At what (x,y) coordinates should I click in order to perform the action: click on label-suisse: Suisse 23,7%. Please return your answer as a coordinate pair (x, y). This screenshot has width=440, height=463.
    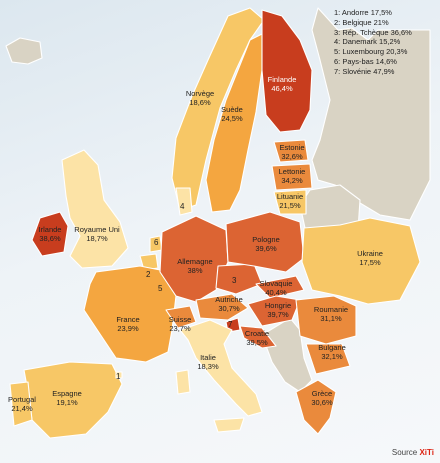
    Looking at the image, I should click on (180, 324).